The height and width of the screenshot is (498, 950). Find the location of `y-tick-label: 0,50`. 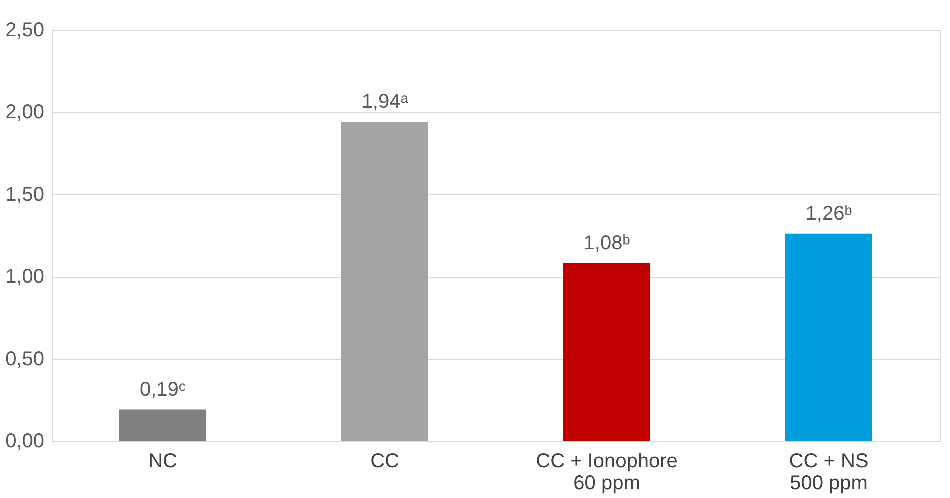

y-tick-label: 0,50 is located at coordinates (25, 359).